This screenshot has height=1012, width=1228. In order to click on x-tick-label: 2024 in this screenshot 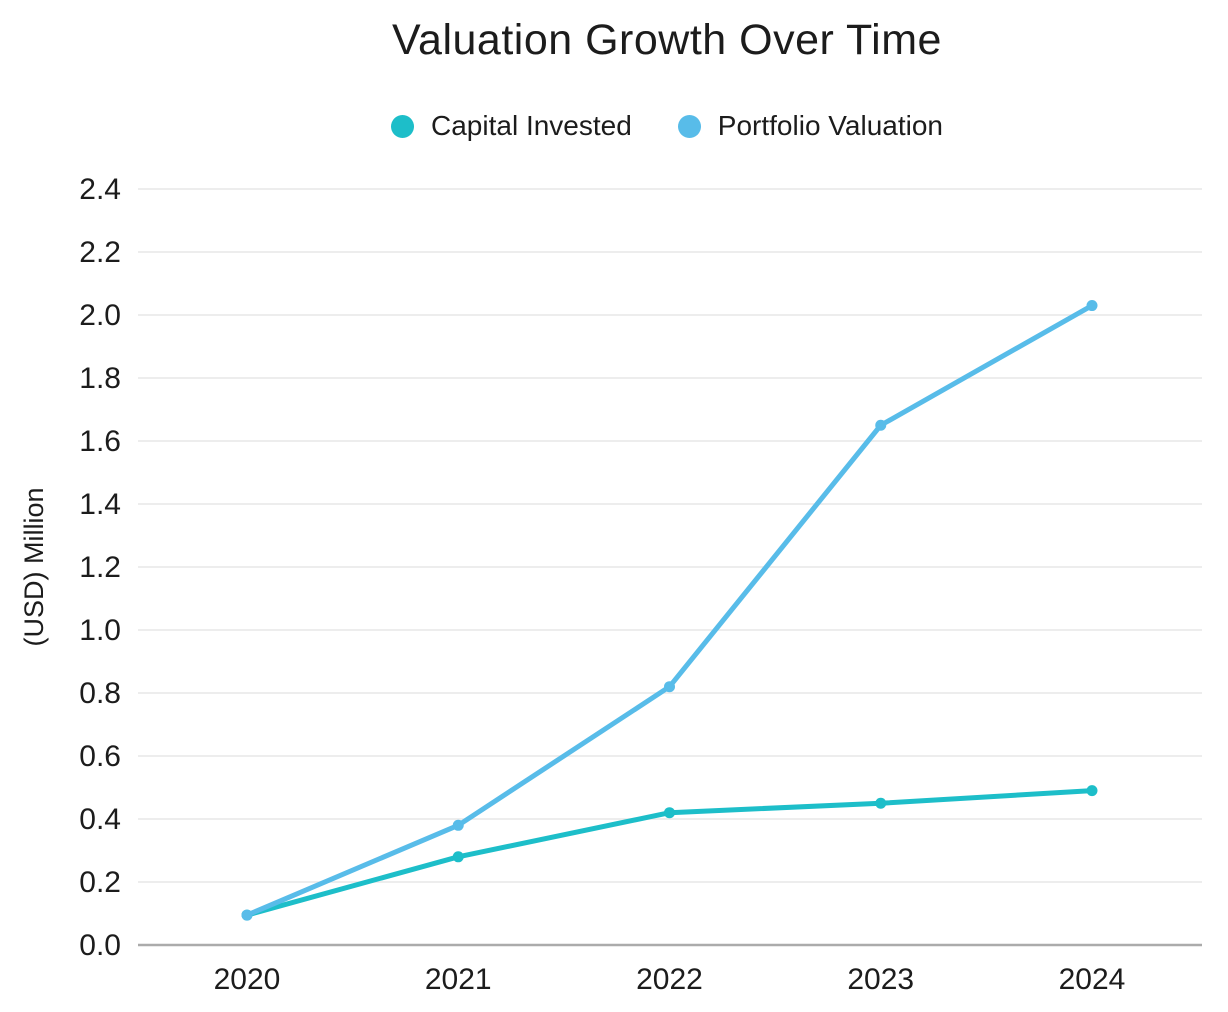, I will do `click(1092, 979)`.